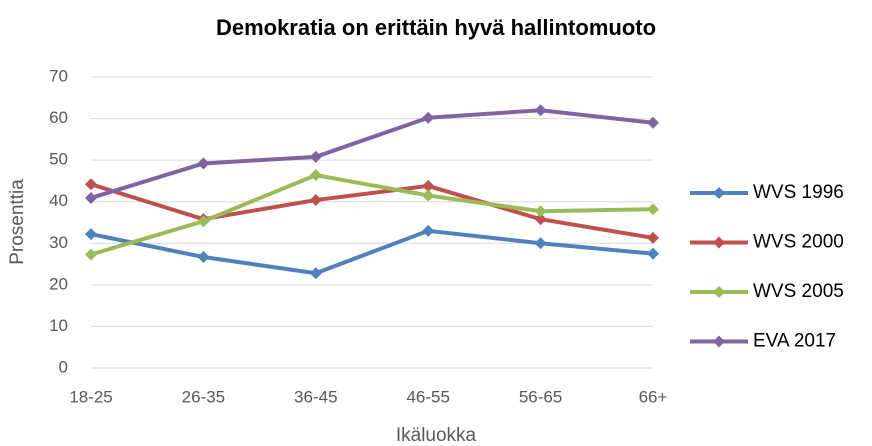  I want to click on x-tick-label: 36-45, so click(315, 396).